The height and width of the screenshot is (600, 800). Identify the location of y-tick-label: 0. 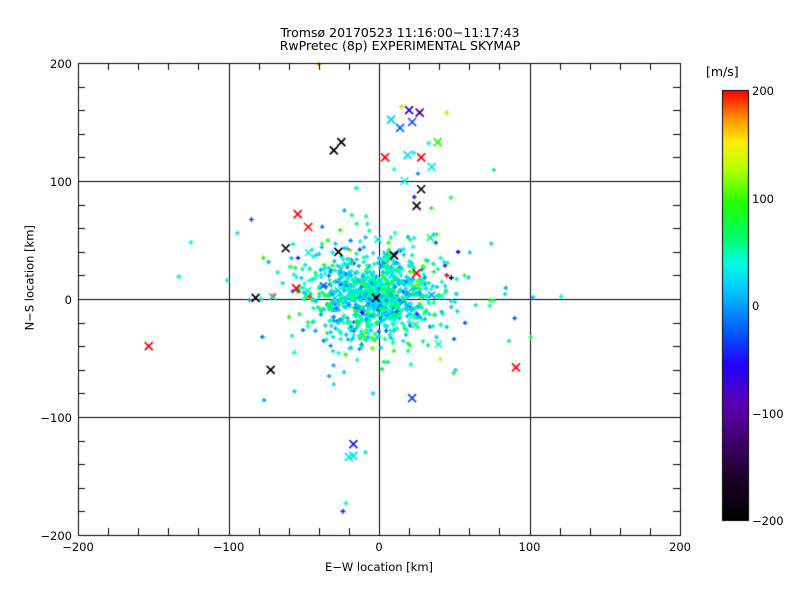
(68, 300).